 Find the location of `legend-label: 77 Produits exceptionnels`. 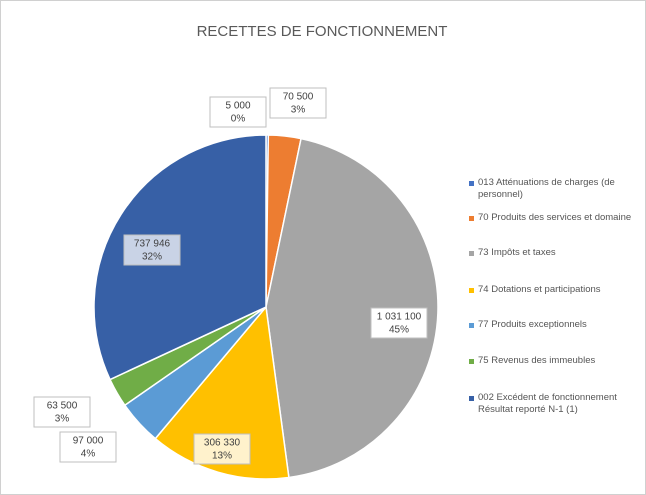

legend-label: 77 Produits exceptionnels is located at coordinates (532, 324).